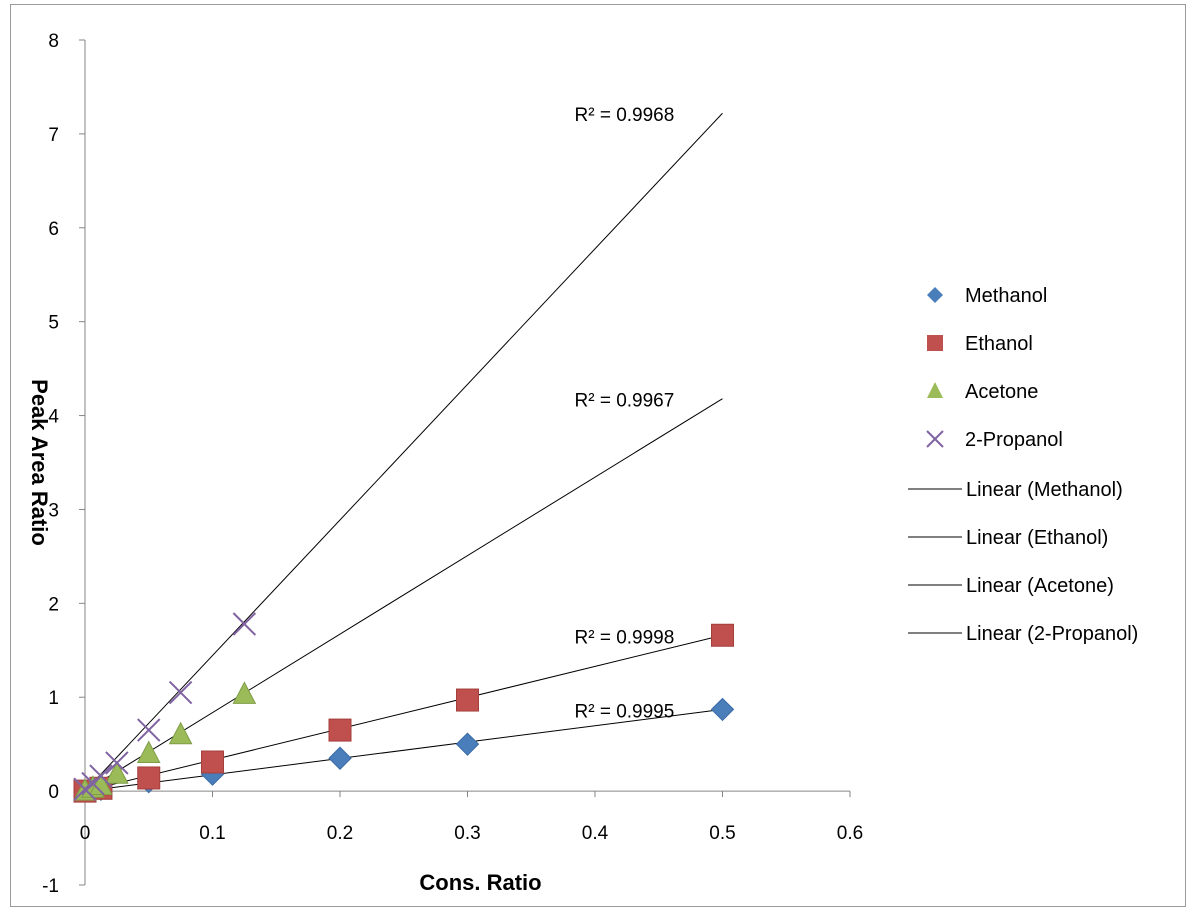  I want to click on x-tick-label: 0.1, so click(212, 833).